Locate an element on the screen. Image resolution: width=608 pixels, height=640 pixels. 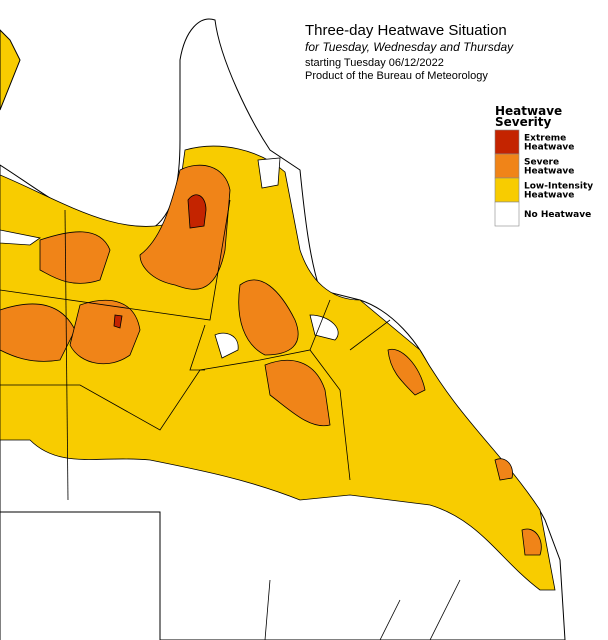
legend-label: Low-Intensity is located at coordinates (558, 187).